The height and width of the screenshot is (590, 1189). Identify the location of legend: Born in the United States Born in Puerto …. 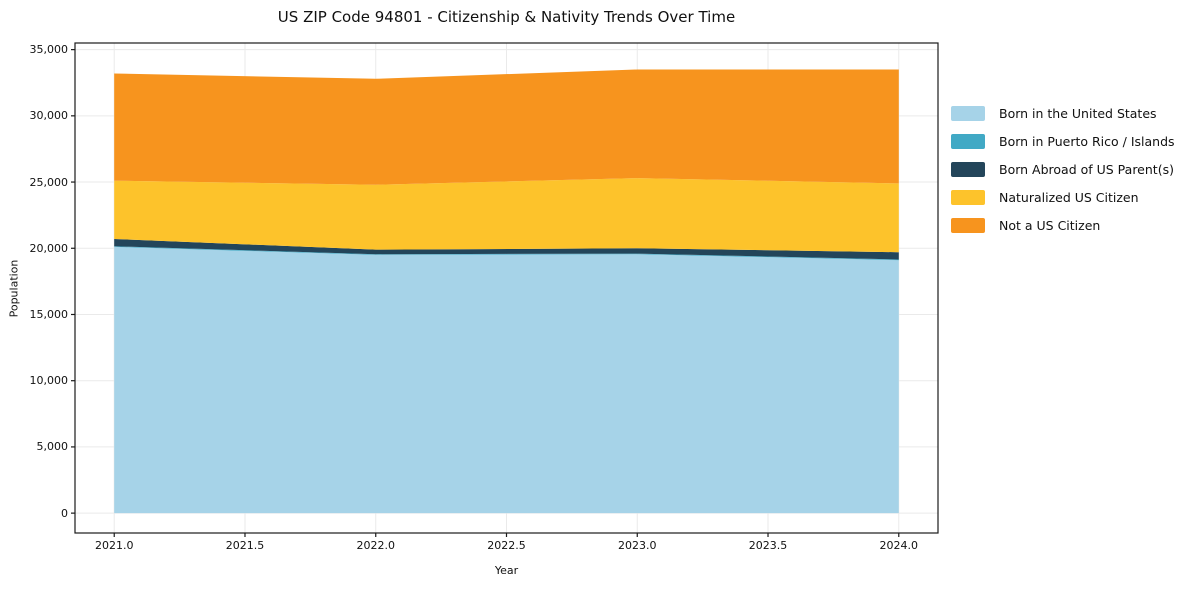
(1063, 175).